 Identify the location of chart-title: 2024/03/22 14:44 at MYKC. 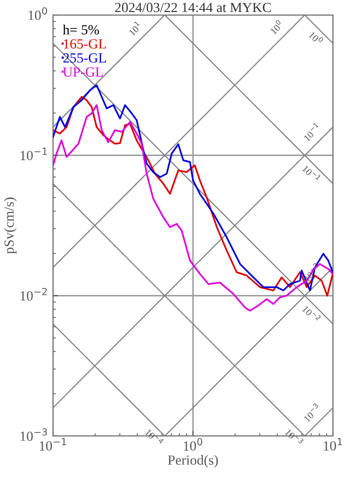
(193, 7).